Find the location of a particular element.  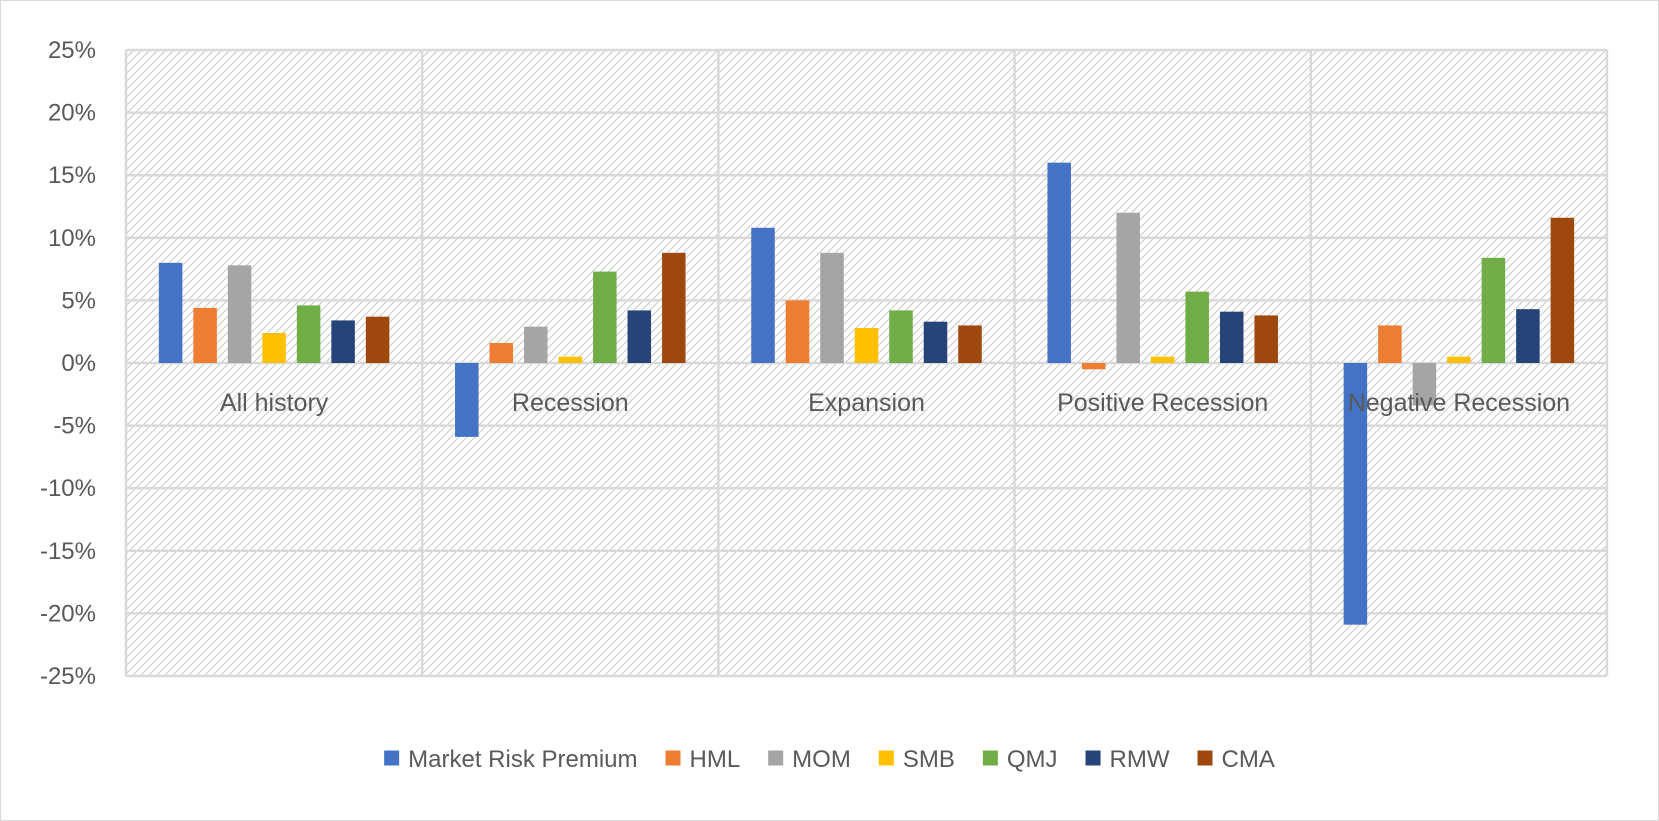

y-tick-label: 10% is located at coordinates (72, 238).